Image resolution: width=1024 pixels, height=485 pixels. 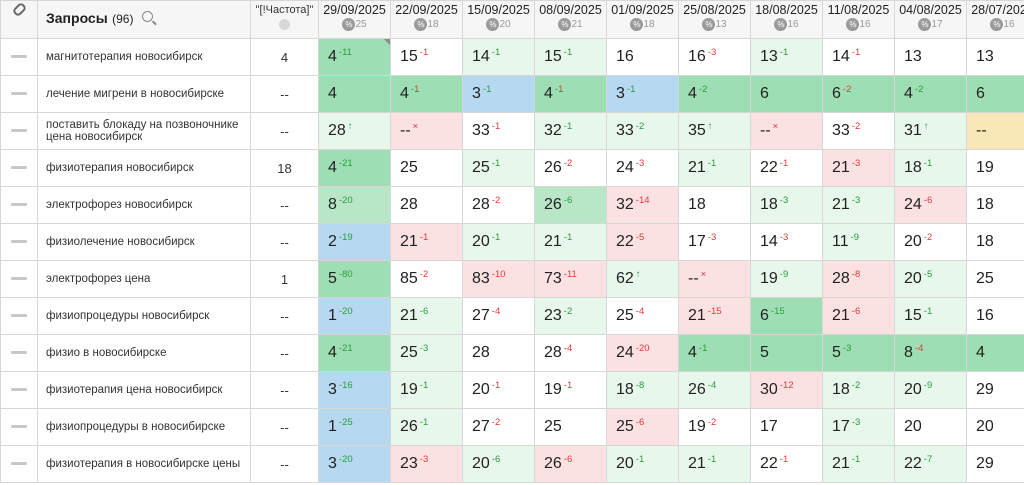 I want to click on position-cell: 25, so click(x=995, y=279).